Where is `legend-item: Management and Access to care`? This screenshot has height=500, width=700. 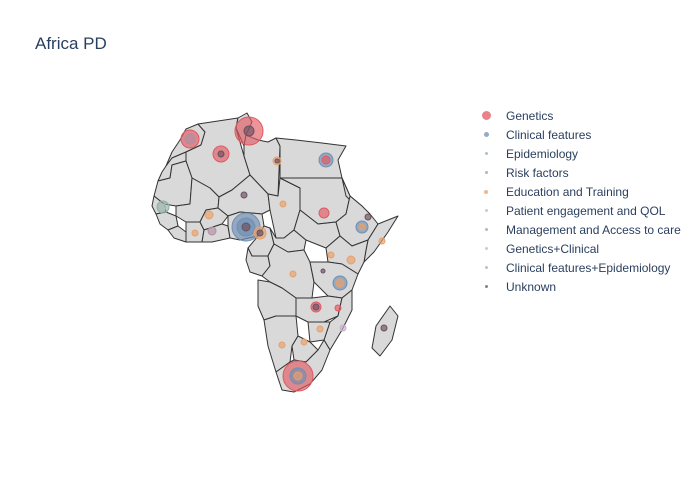 legend-item: Management and Access to care is located at coordinates (579, 229).